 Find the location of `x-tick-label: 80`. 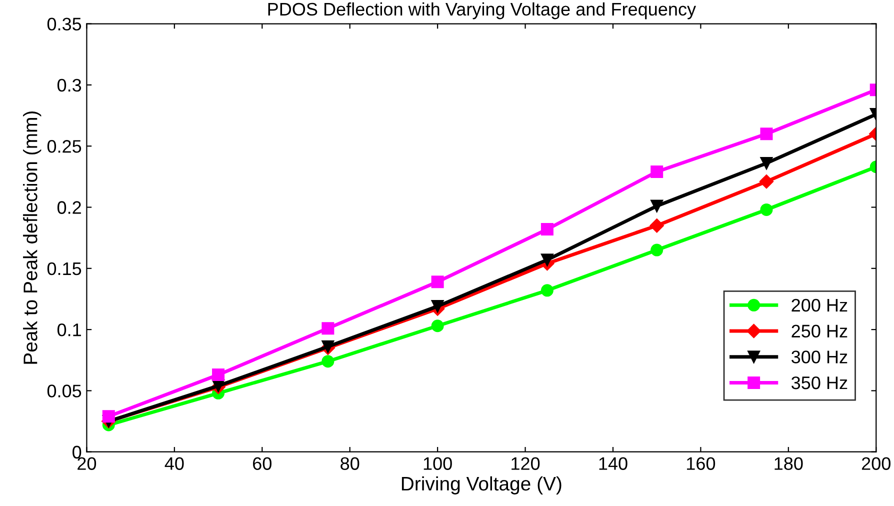

x-tick-label: 80 is located at coordinates (350, 463).